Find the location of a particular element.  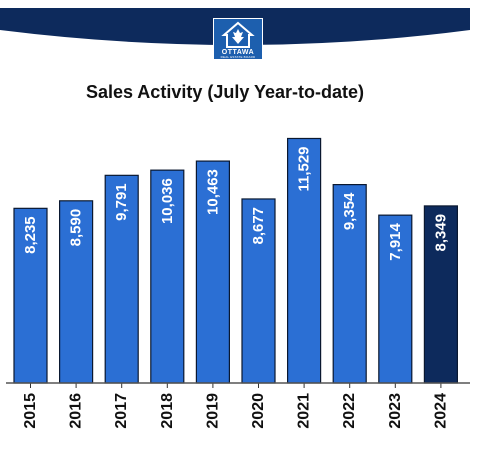

bar-value-label: 8,349 is located at coordinates (440, 233).